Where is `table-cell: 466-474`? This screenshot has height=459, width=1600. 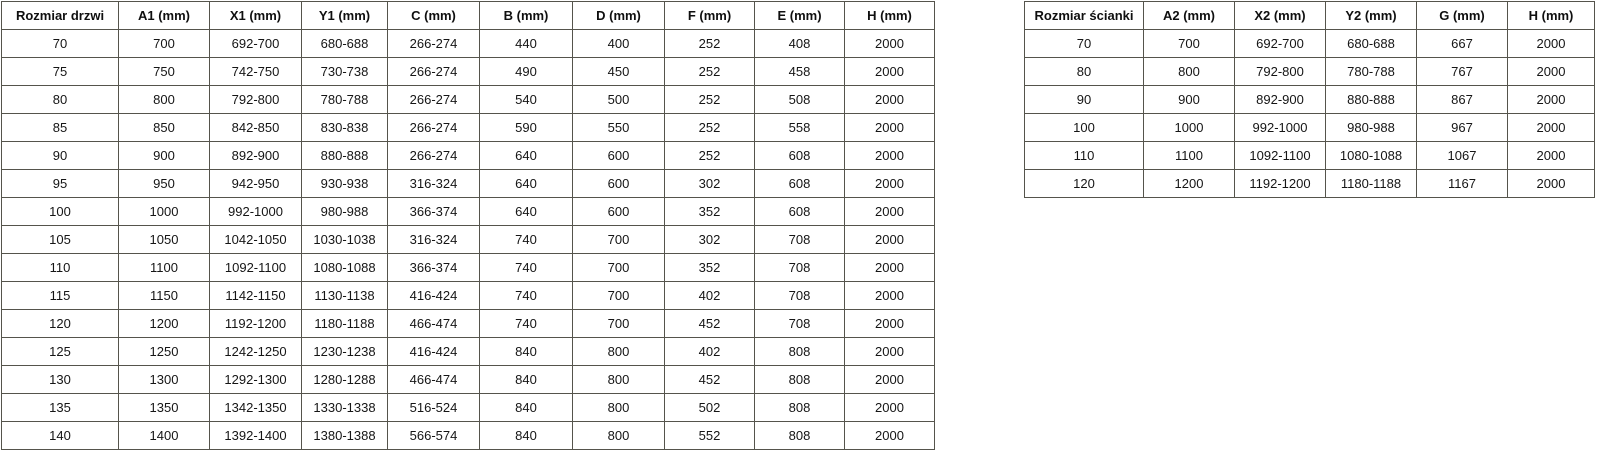
table-cell: 466-474 is located at coordinates (433, 323).